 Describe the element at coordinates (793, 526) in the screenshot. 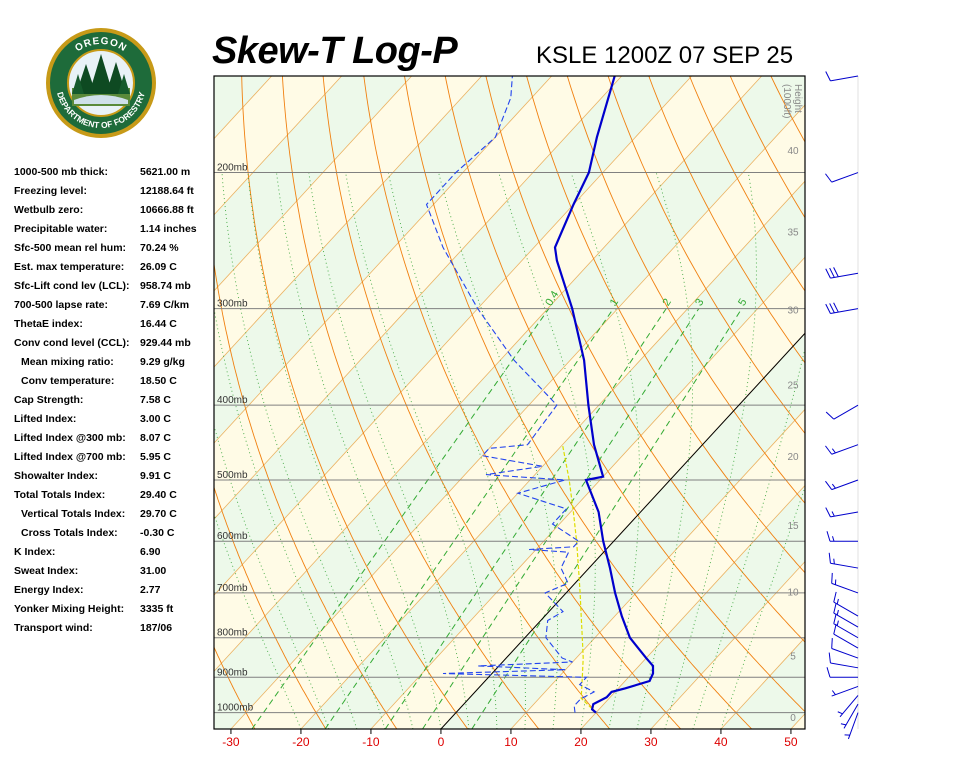

I see `height-label: 15` at that location.